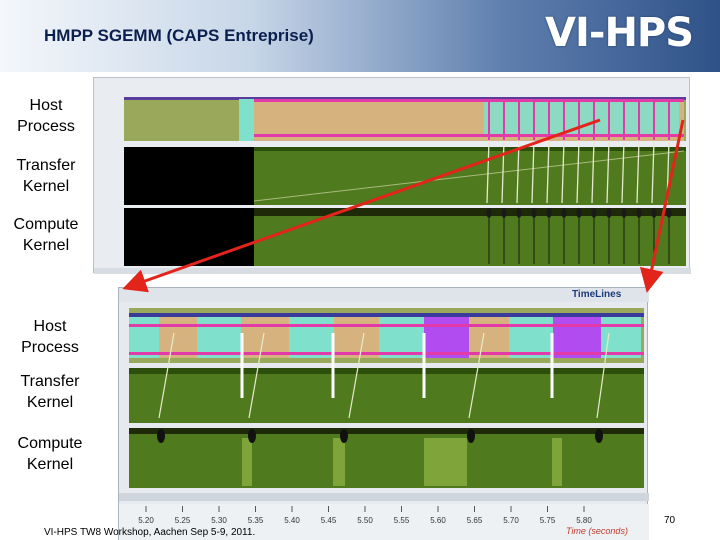 The image size is (720, 540). What do you see at coordinates (384, 497) in the screenshot?
I see `zoom-scrollbar` at bounding box center [384, 497].